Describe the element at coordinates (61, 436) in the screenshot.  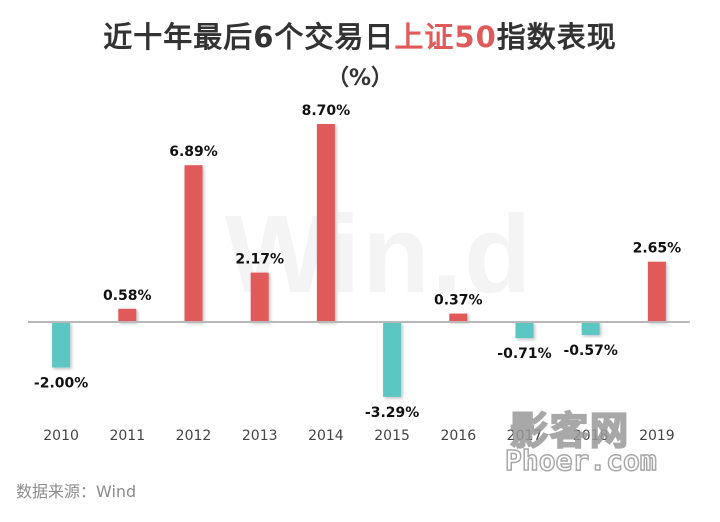
I see `x-tick-label-2010: 2010` at that location.